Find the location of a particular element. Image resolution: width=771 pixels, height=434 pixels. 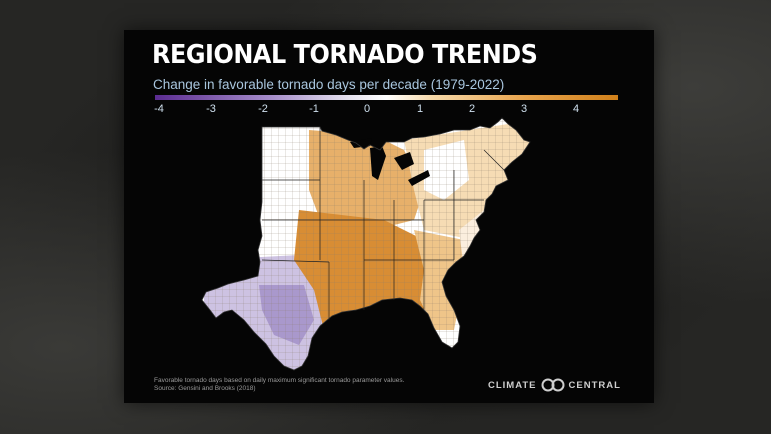

logo-rings-icon is located at coordinates (553, 385).